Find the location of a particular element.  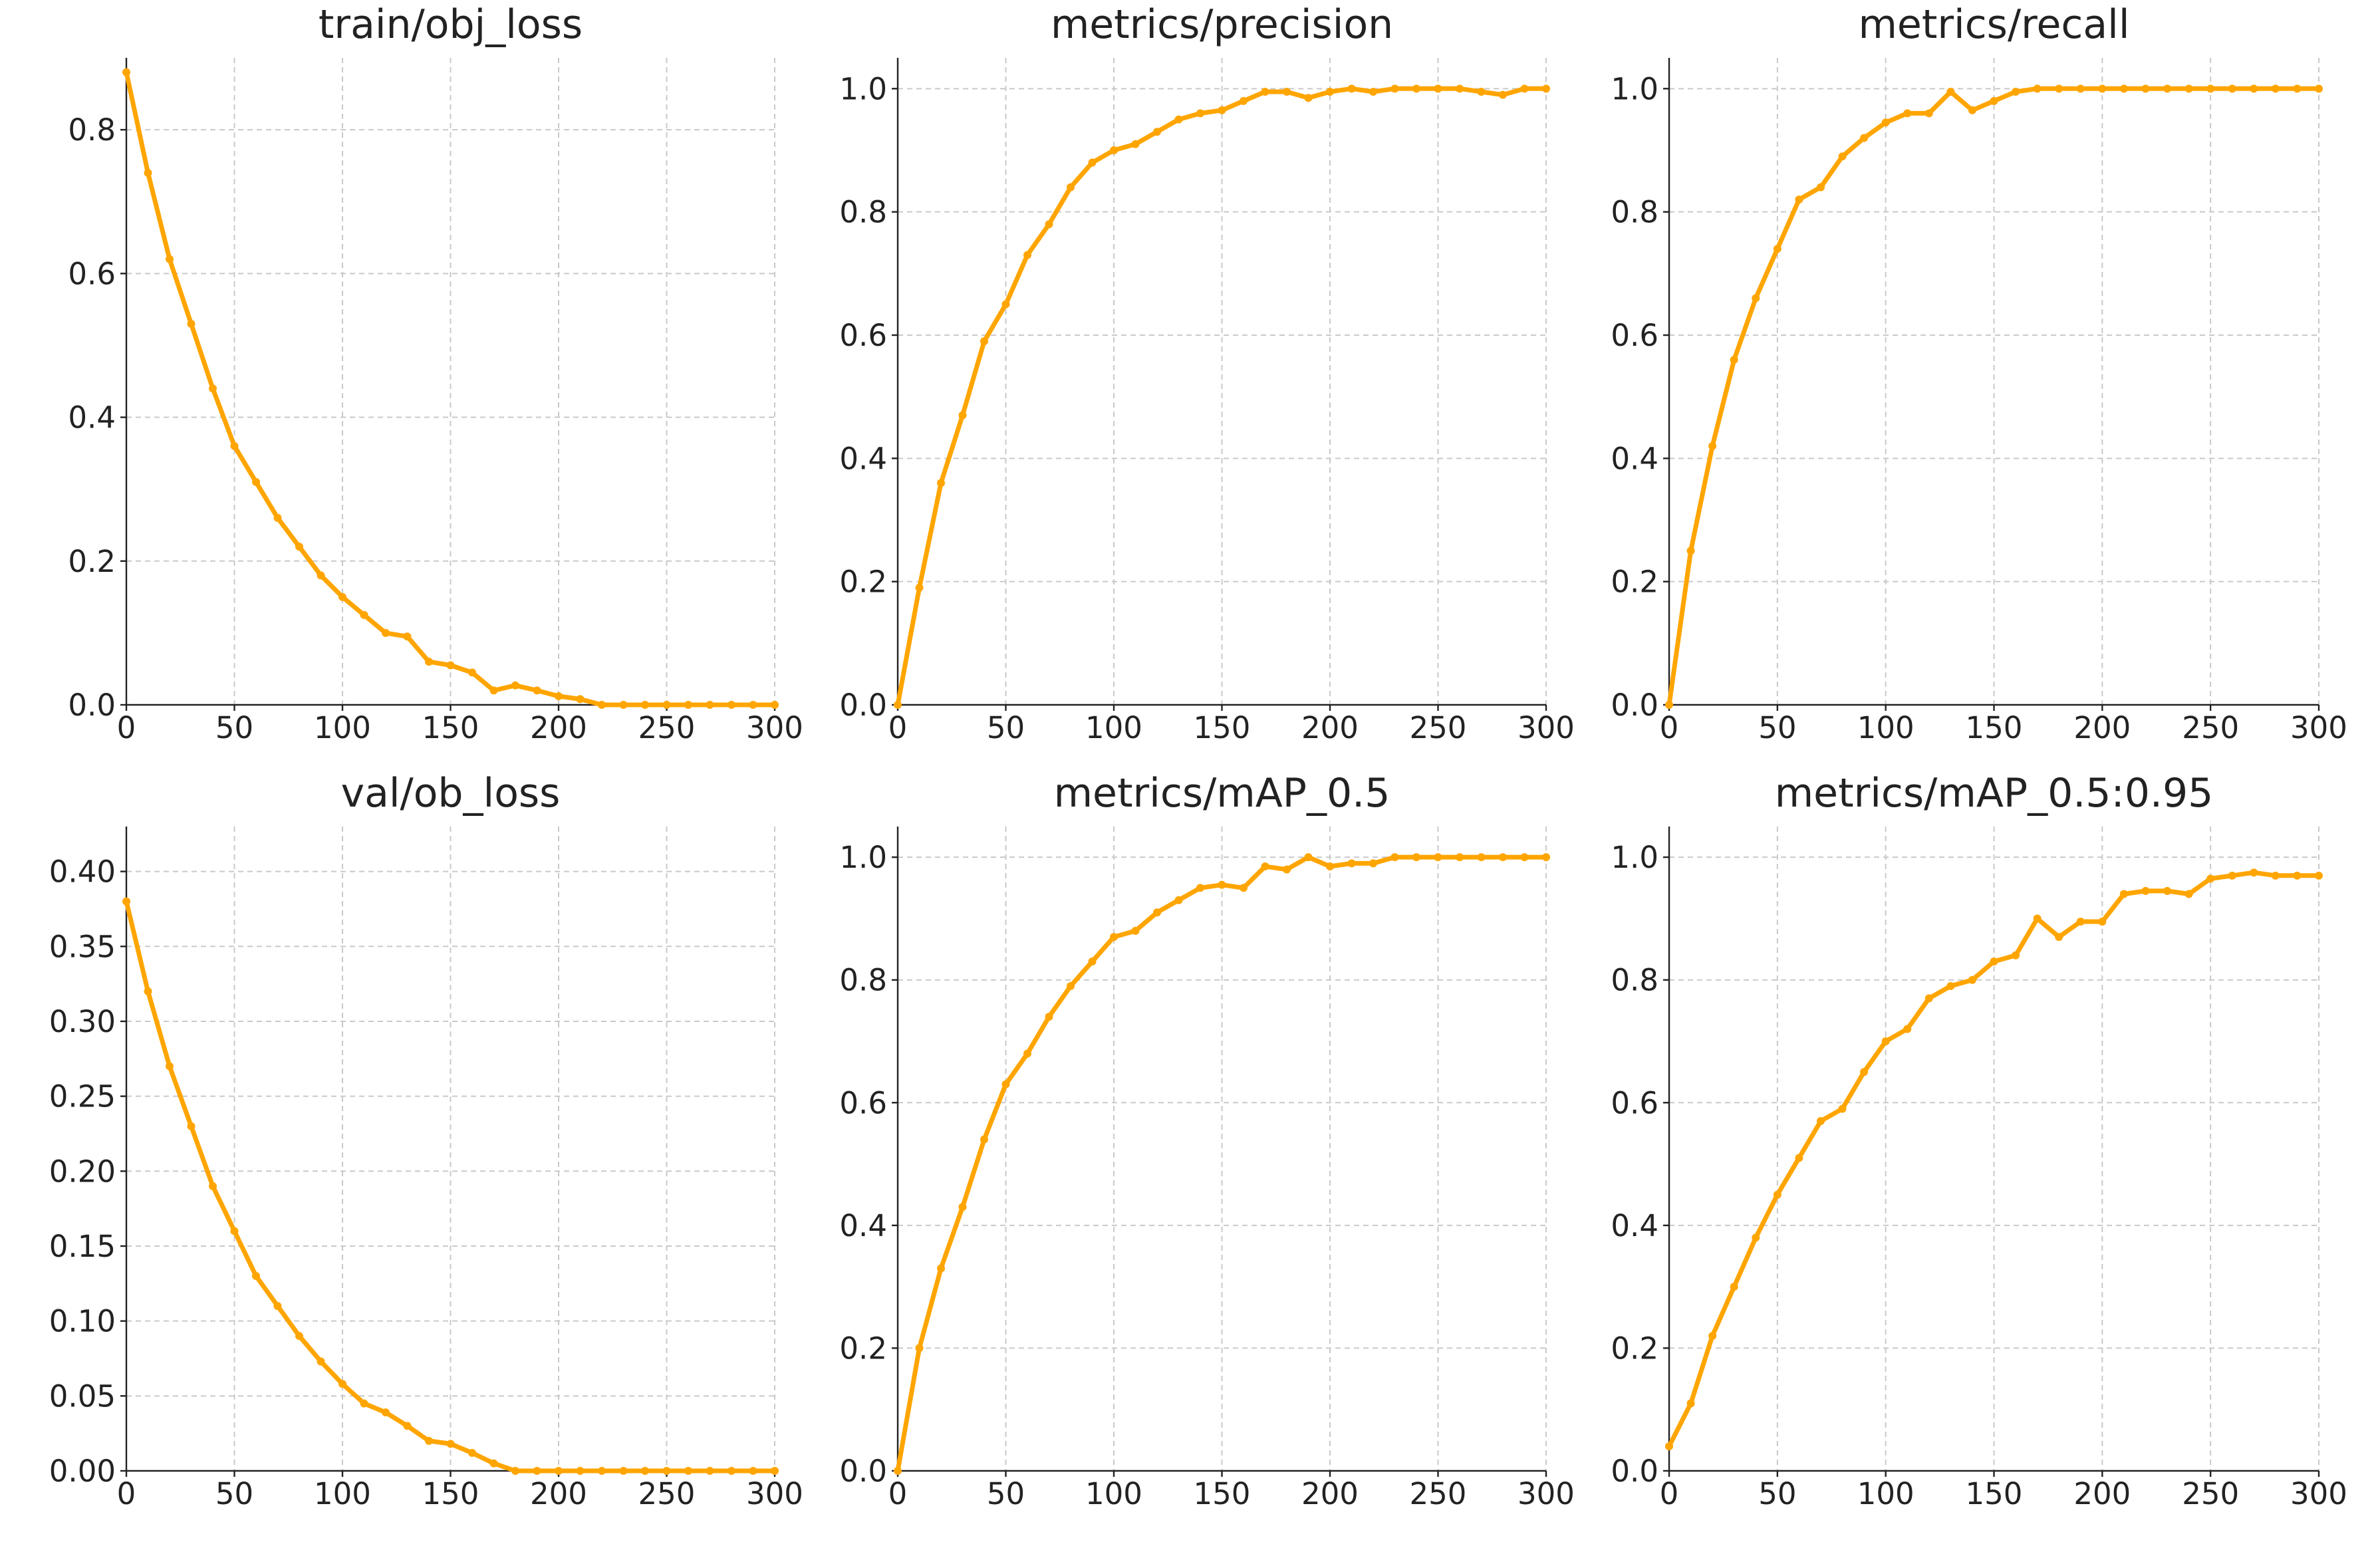

y-tick-label: 0.20 is located at coordinates (82, 1171).